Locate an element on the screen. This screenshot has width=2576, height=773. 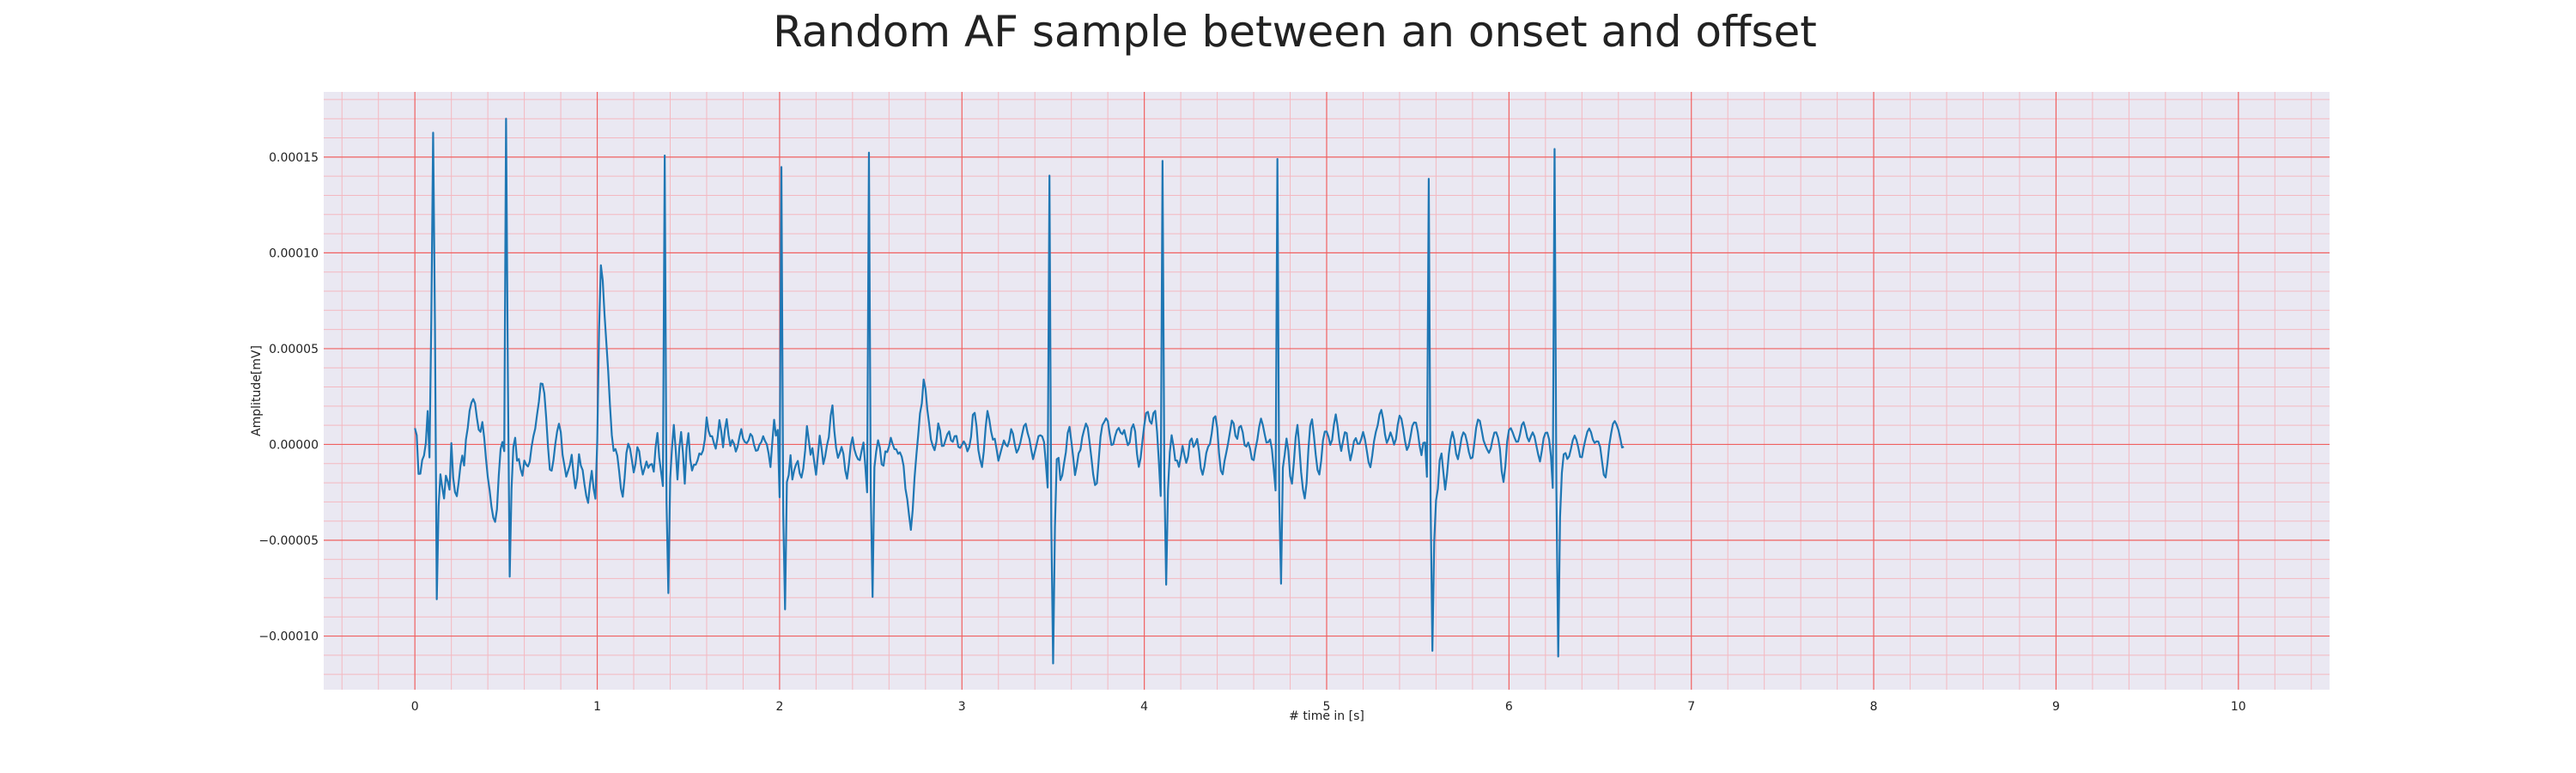
y-tick-label: 0.00015 is located at coordinates (294, 158).